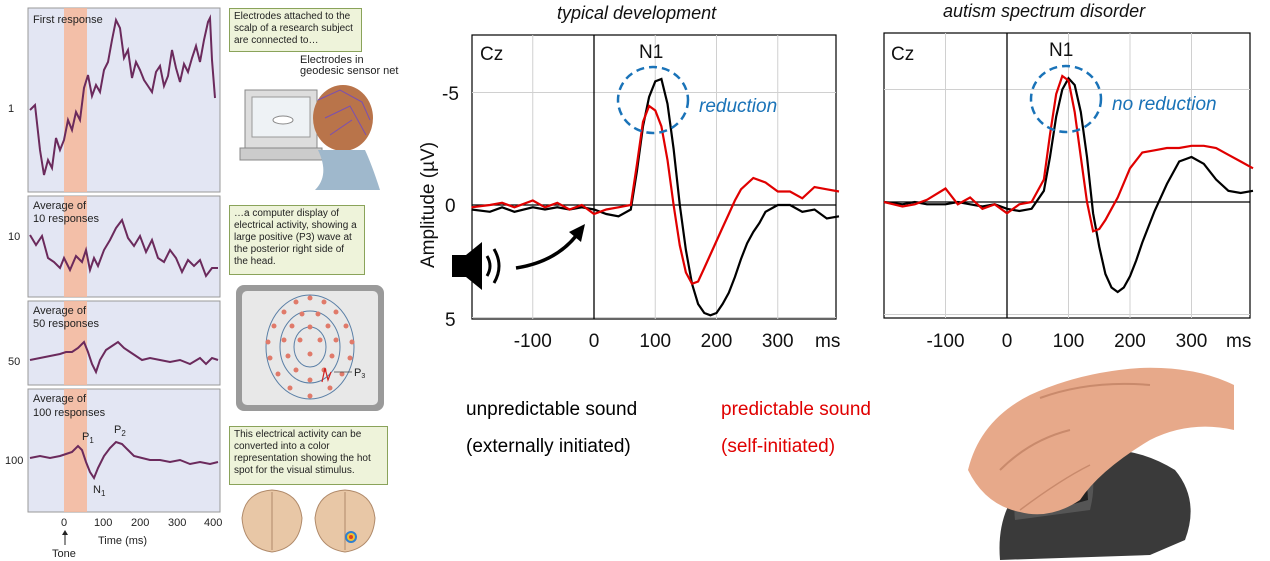 The height and width of the screenshot is (561, 1270). Describe the element at coordinates (577, 233) in the screenshot. I see `arrow-head-icon` at that location.